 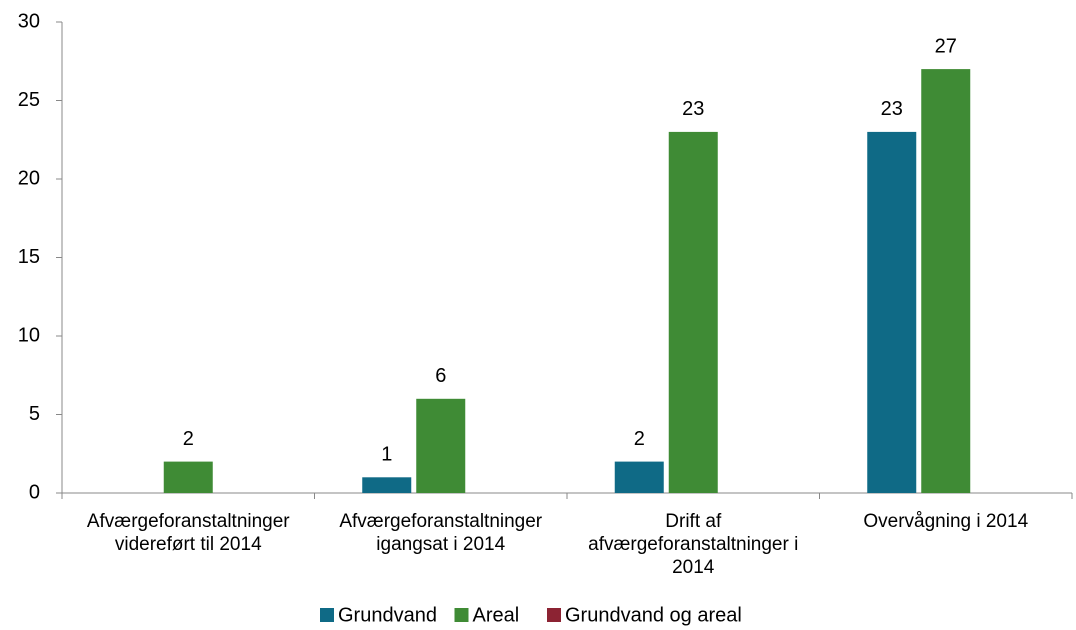 I want to click on y-tick-label: 5, so click(x=34, y=414).